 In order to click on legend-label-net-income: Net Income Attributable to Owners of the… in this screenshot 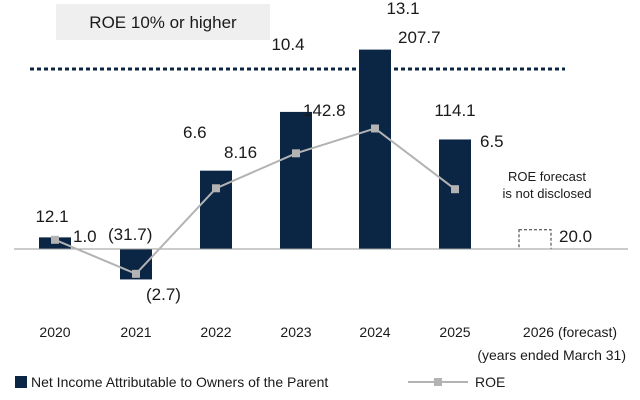, I will do `click(179, 382)`.